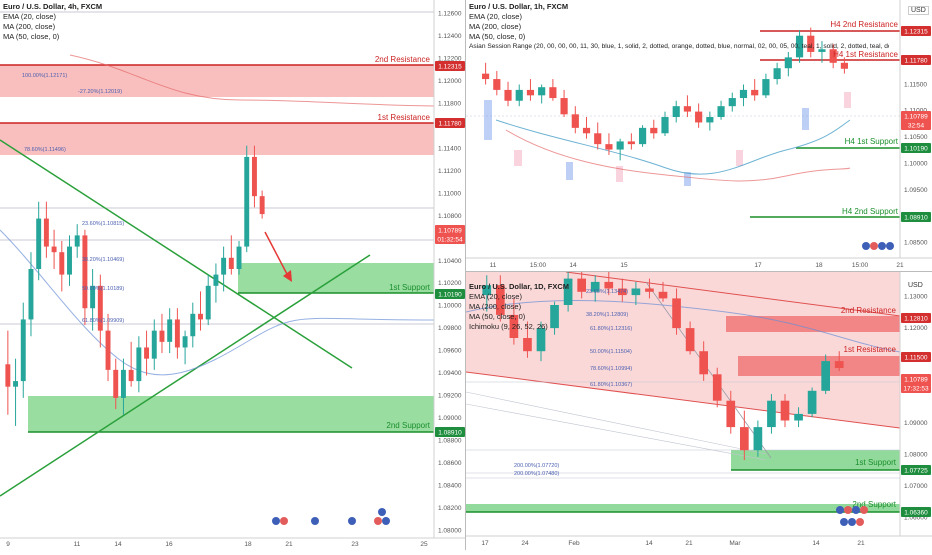 The height and width of the screenshot is (555, 932). What do you see at coordinates (508, 326) in the screenshot?
I see `indicator-ichimoku: Ichimoku (9, 26, 52, 26)` at bounding box center [508, 326].